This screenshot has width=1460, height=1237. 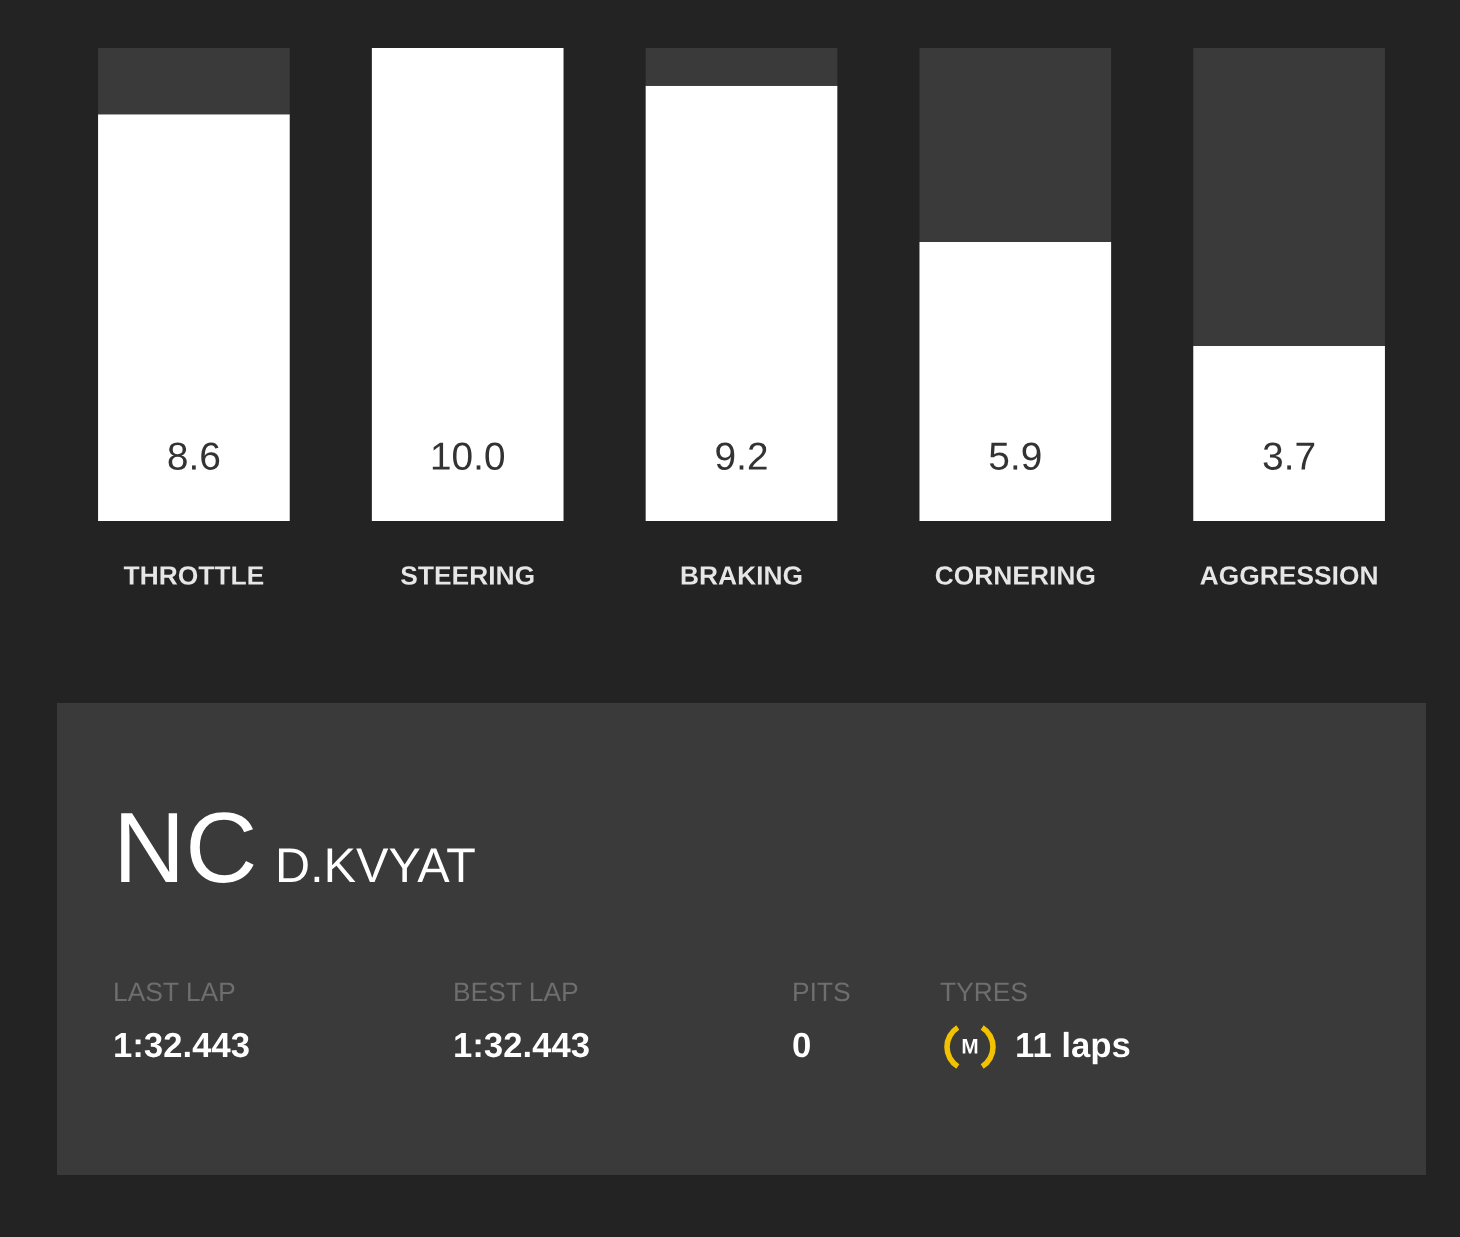 I want to click on x-tick-label: BRAKING, so click(x=741, y=575).